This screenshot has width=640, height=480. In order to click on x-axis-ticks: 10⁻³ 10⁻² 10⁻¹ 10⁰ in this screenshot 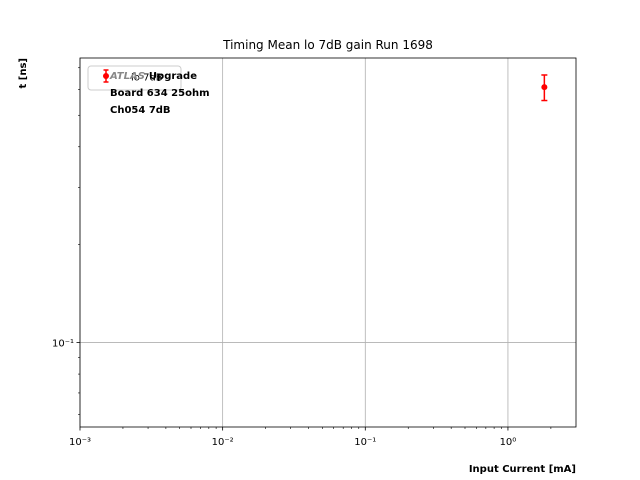, I will do `click(292, 437)`.